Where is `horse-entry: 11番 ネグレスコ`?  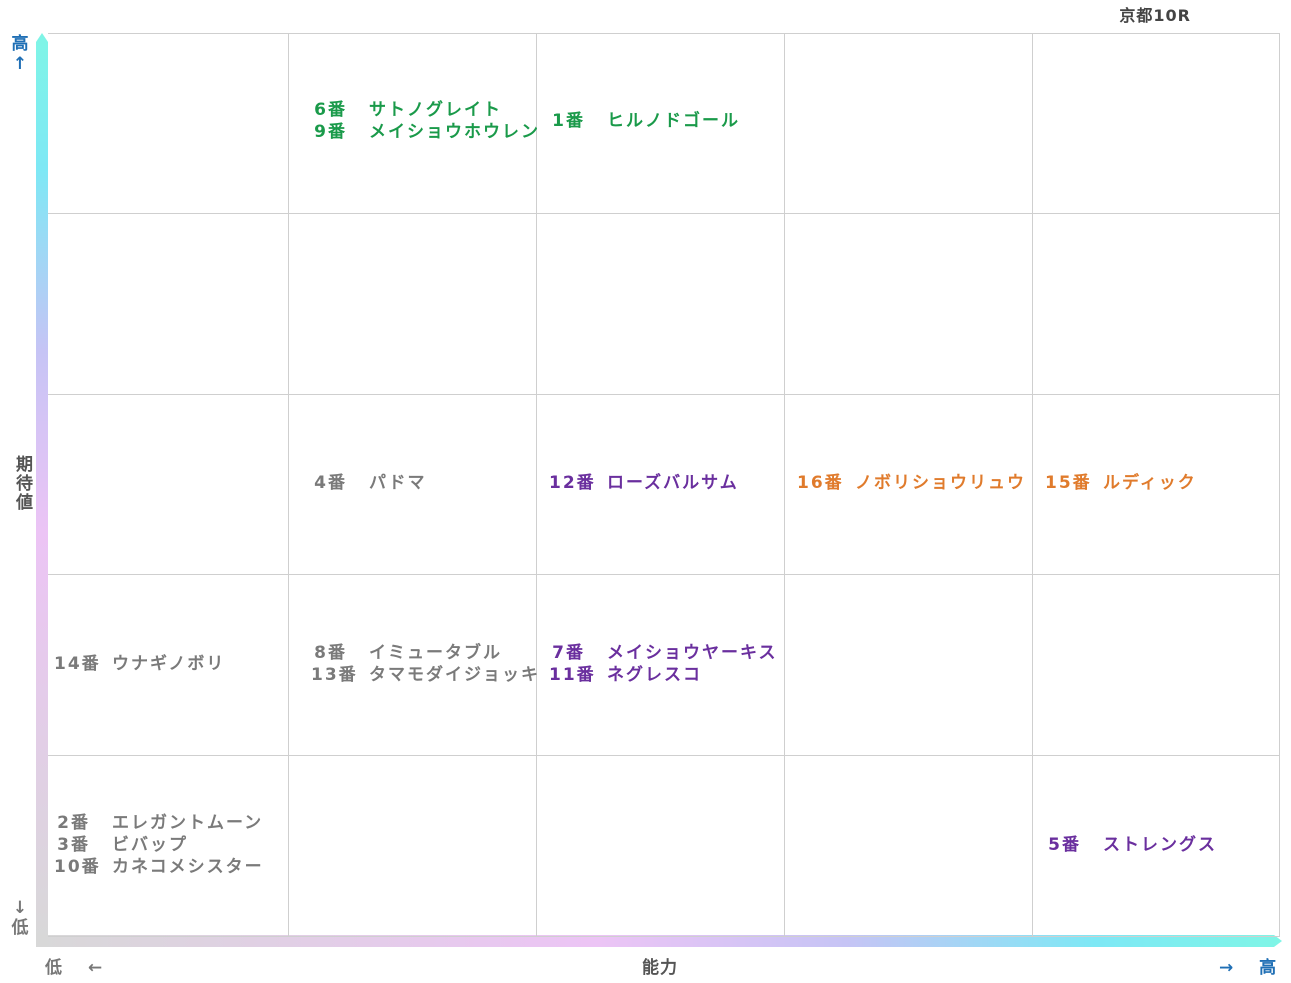 horse-entry: 11番 ネグレスコ is located at coordinates (663, 675).